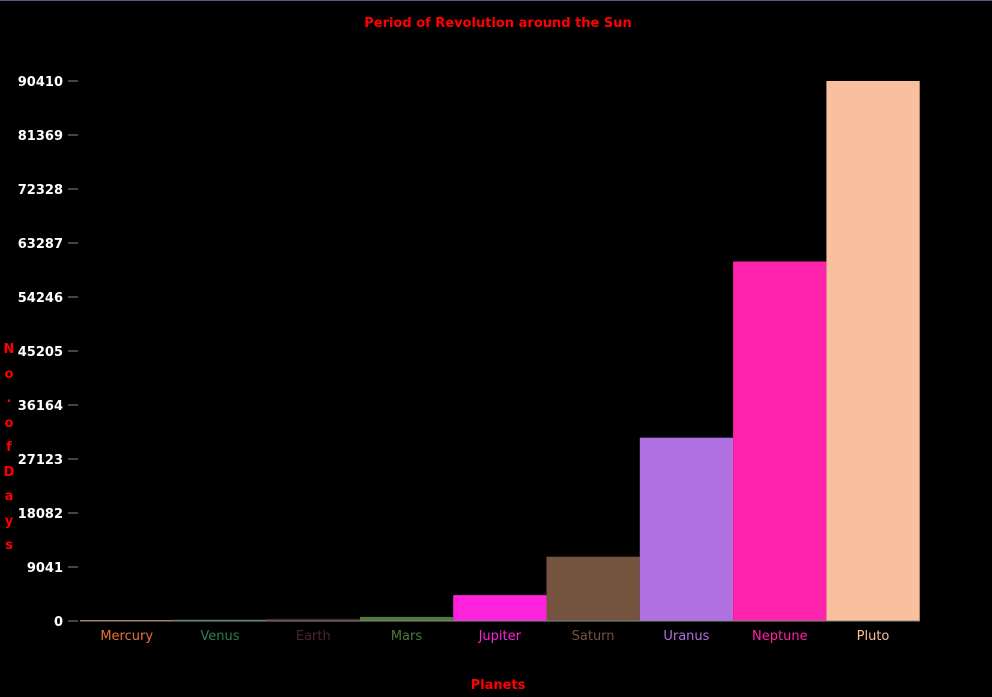 This screenshot has height=697, width=992. Describe the element at coordinates (40, 406) in the screenshot. I see `y-tick-label: 36164` at that location.